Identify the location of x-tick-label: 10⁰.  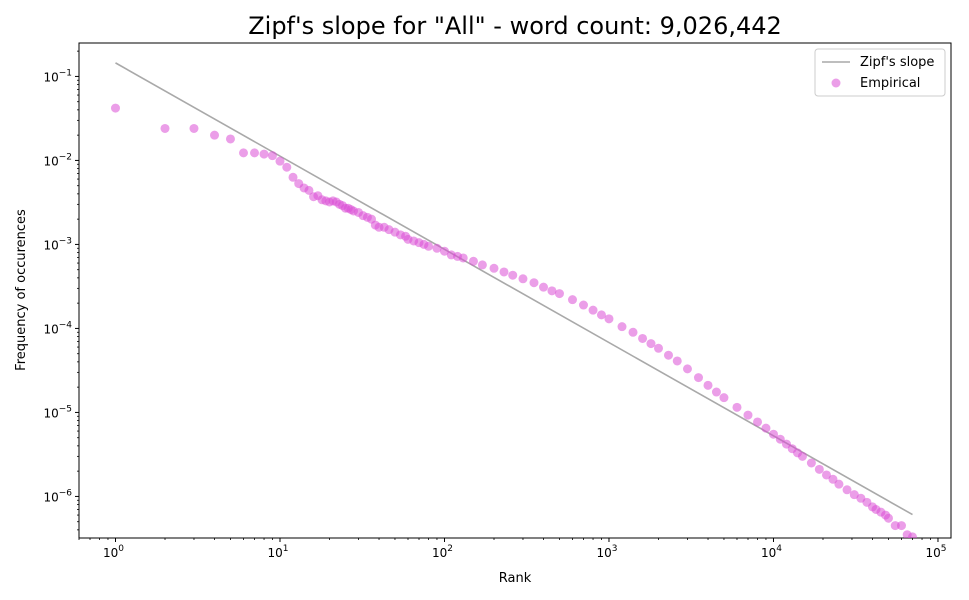
(113, 552).